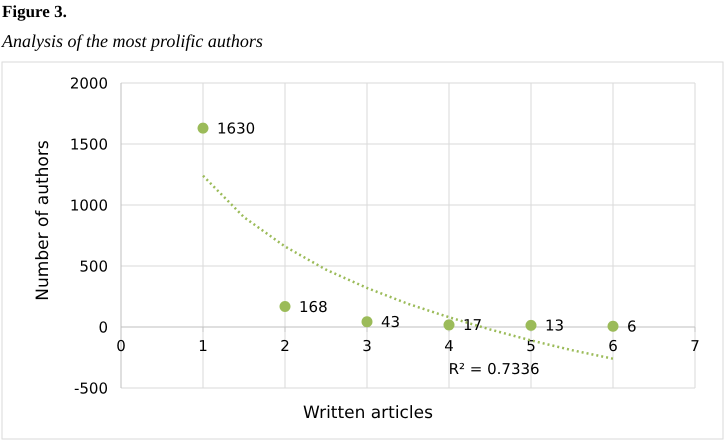  Describe the element at coordinates (368, 413) in the screenshot. I see `x-axis-title: Written articles` at that location.